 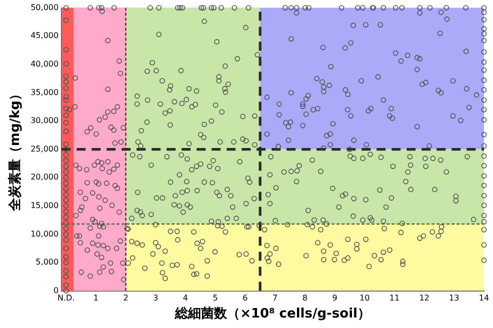 I want to click on x-tick-label: 12, so click(x=424, y=298).